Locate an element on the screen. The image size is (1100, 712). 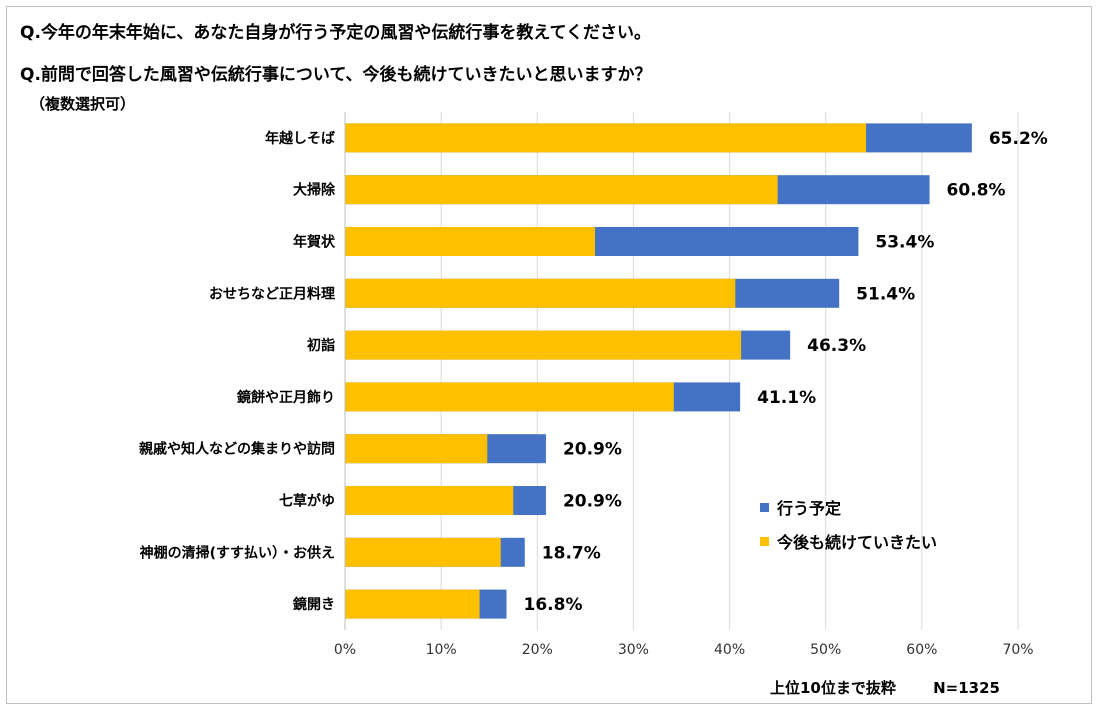
category-label: 親戚や知人などの集まりや訪問 is located at coordinates (237, 449).